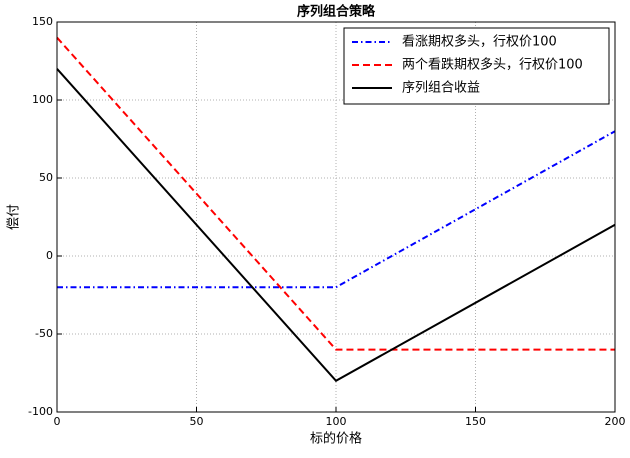 This screenshot has width=630, height=458. Describe the element at coordinates (441, 88) in the screenshot. I see `legend-label: 序列组合收益` at that location.